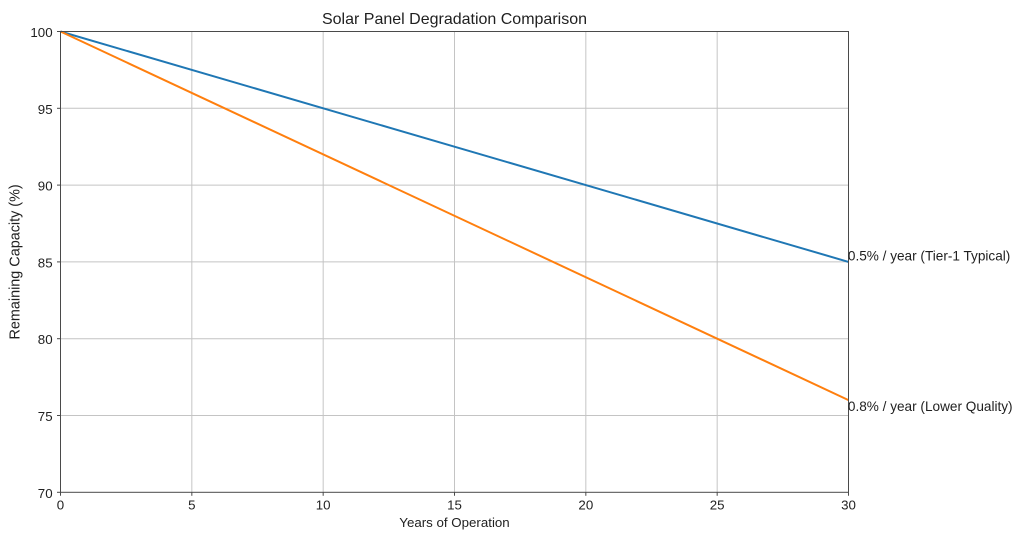 The height and width of the screenshot is (547, 1024). Describe the element at coordinates (454, 522) in the screenshot. I see `svg-text: Years of Operation` at that location.